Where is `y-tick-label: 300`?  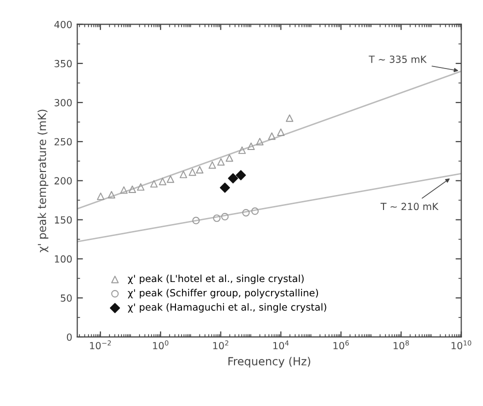
y-tick-label: 300 is located at coordinates (63, 102).